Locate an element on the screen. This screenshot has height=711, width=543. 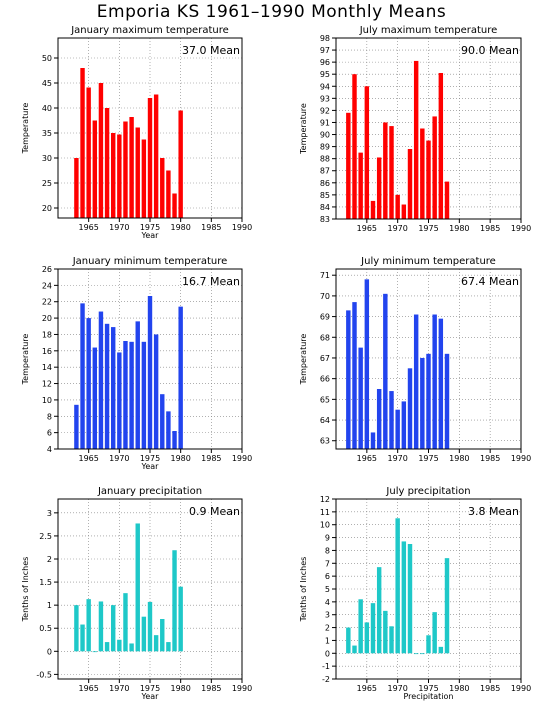
bar-1980 is located at coordinates (180, 377).